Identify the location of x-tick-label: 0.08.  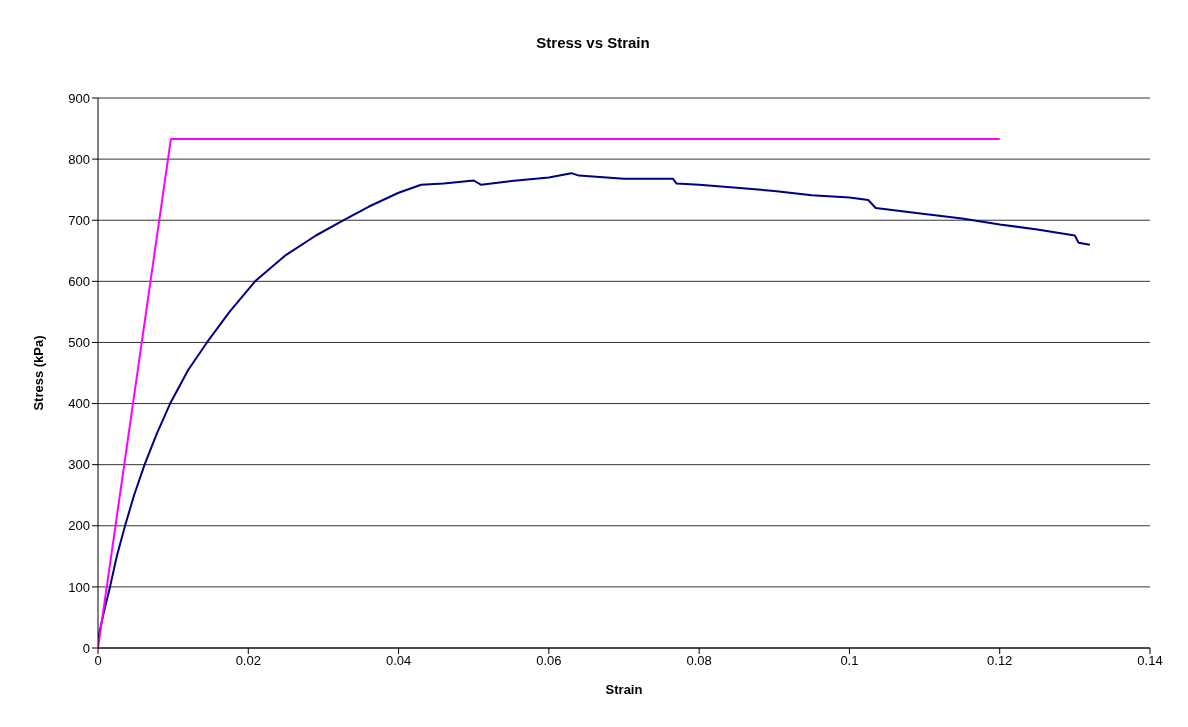
(699, 661).